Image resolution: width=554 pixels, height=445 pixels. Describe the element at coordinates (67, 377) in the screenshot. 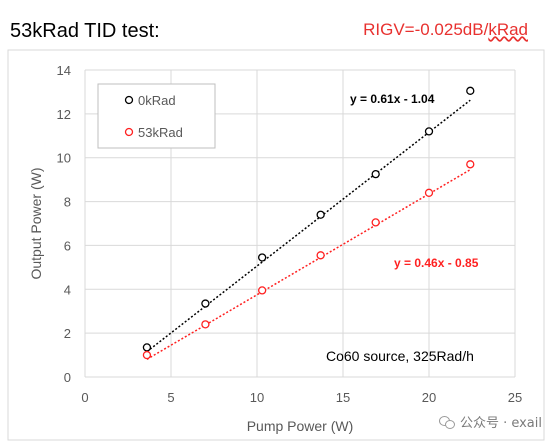

I see `y-tick-label: 0` at that location.